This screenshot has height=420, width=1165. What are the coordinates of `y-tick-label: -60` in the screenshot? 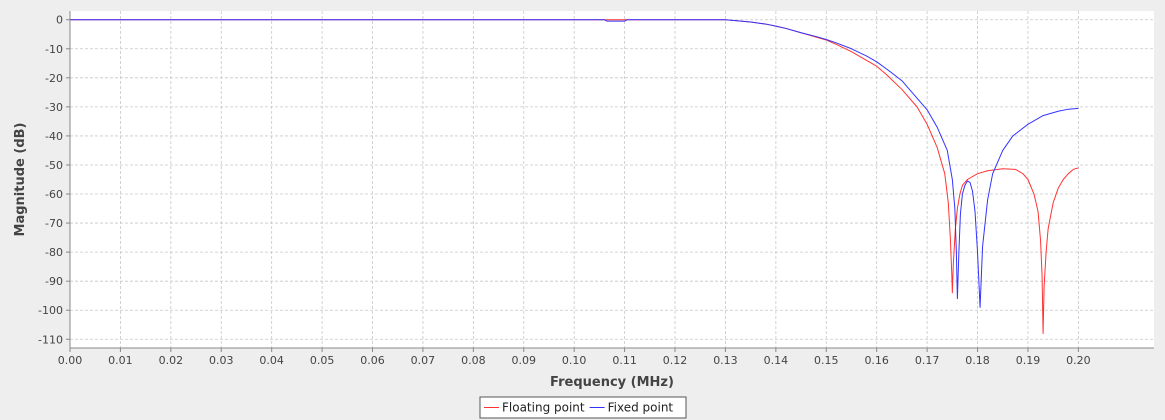 It's located at (54, 194).